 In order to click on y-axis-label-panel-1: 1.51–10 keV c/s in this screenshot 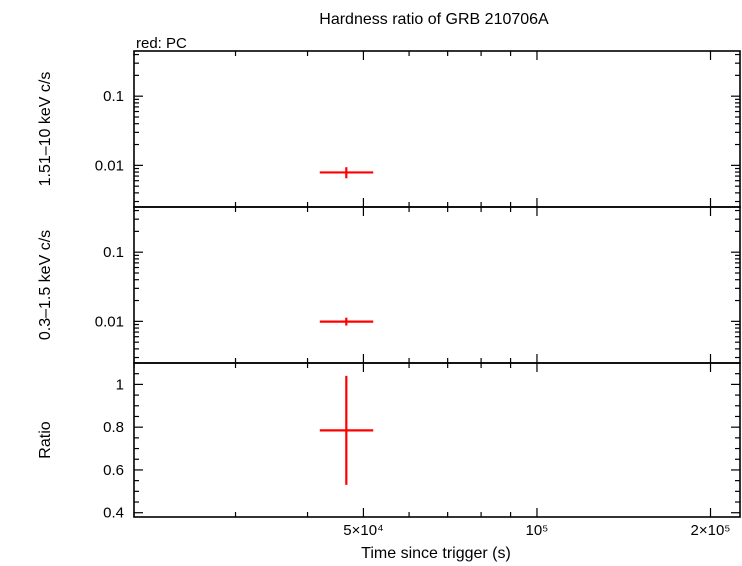, I will do `click(45, 129)`.